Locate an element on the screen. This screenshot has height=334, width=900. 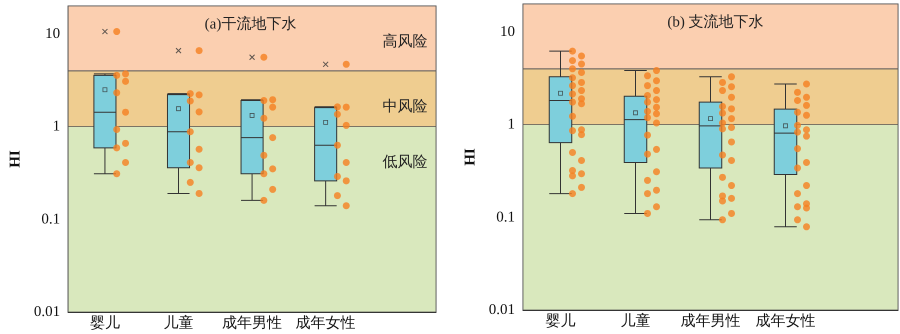
band-label: 低风险 is located at coordinates (405, 162).